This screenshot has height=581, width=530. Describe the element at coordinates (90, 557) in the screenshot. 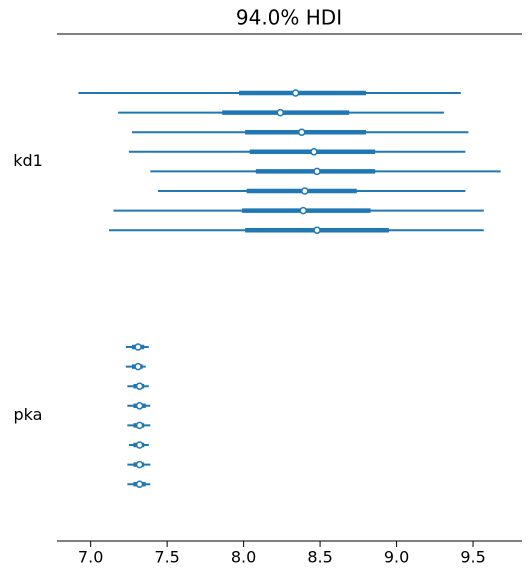

I see `x-tick-label: 7.0` at that location.